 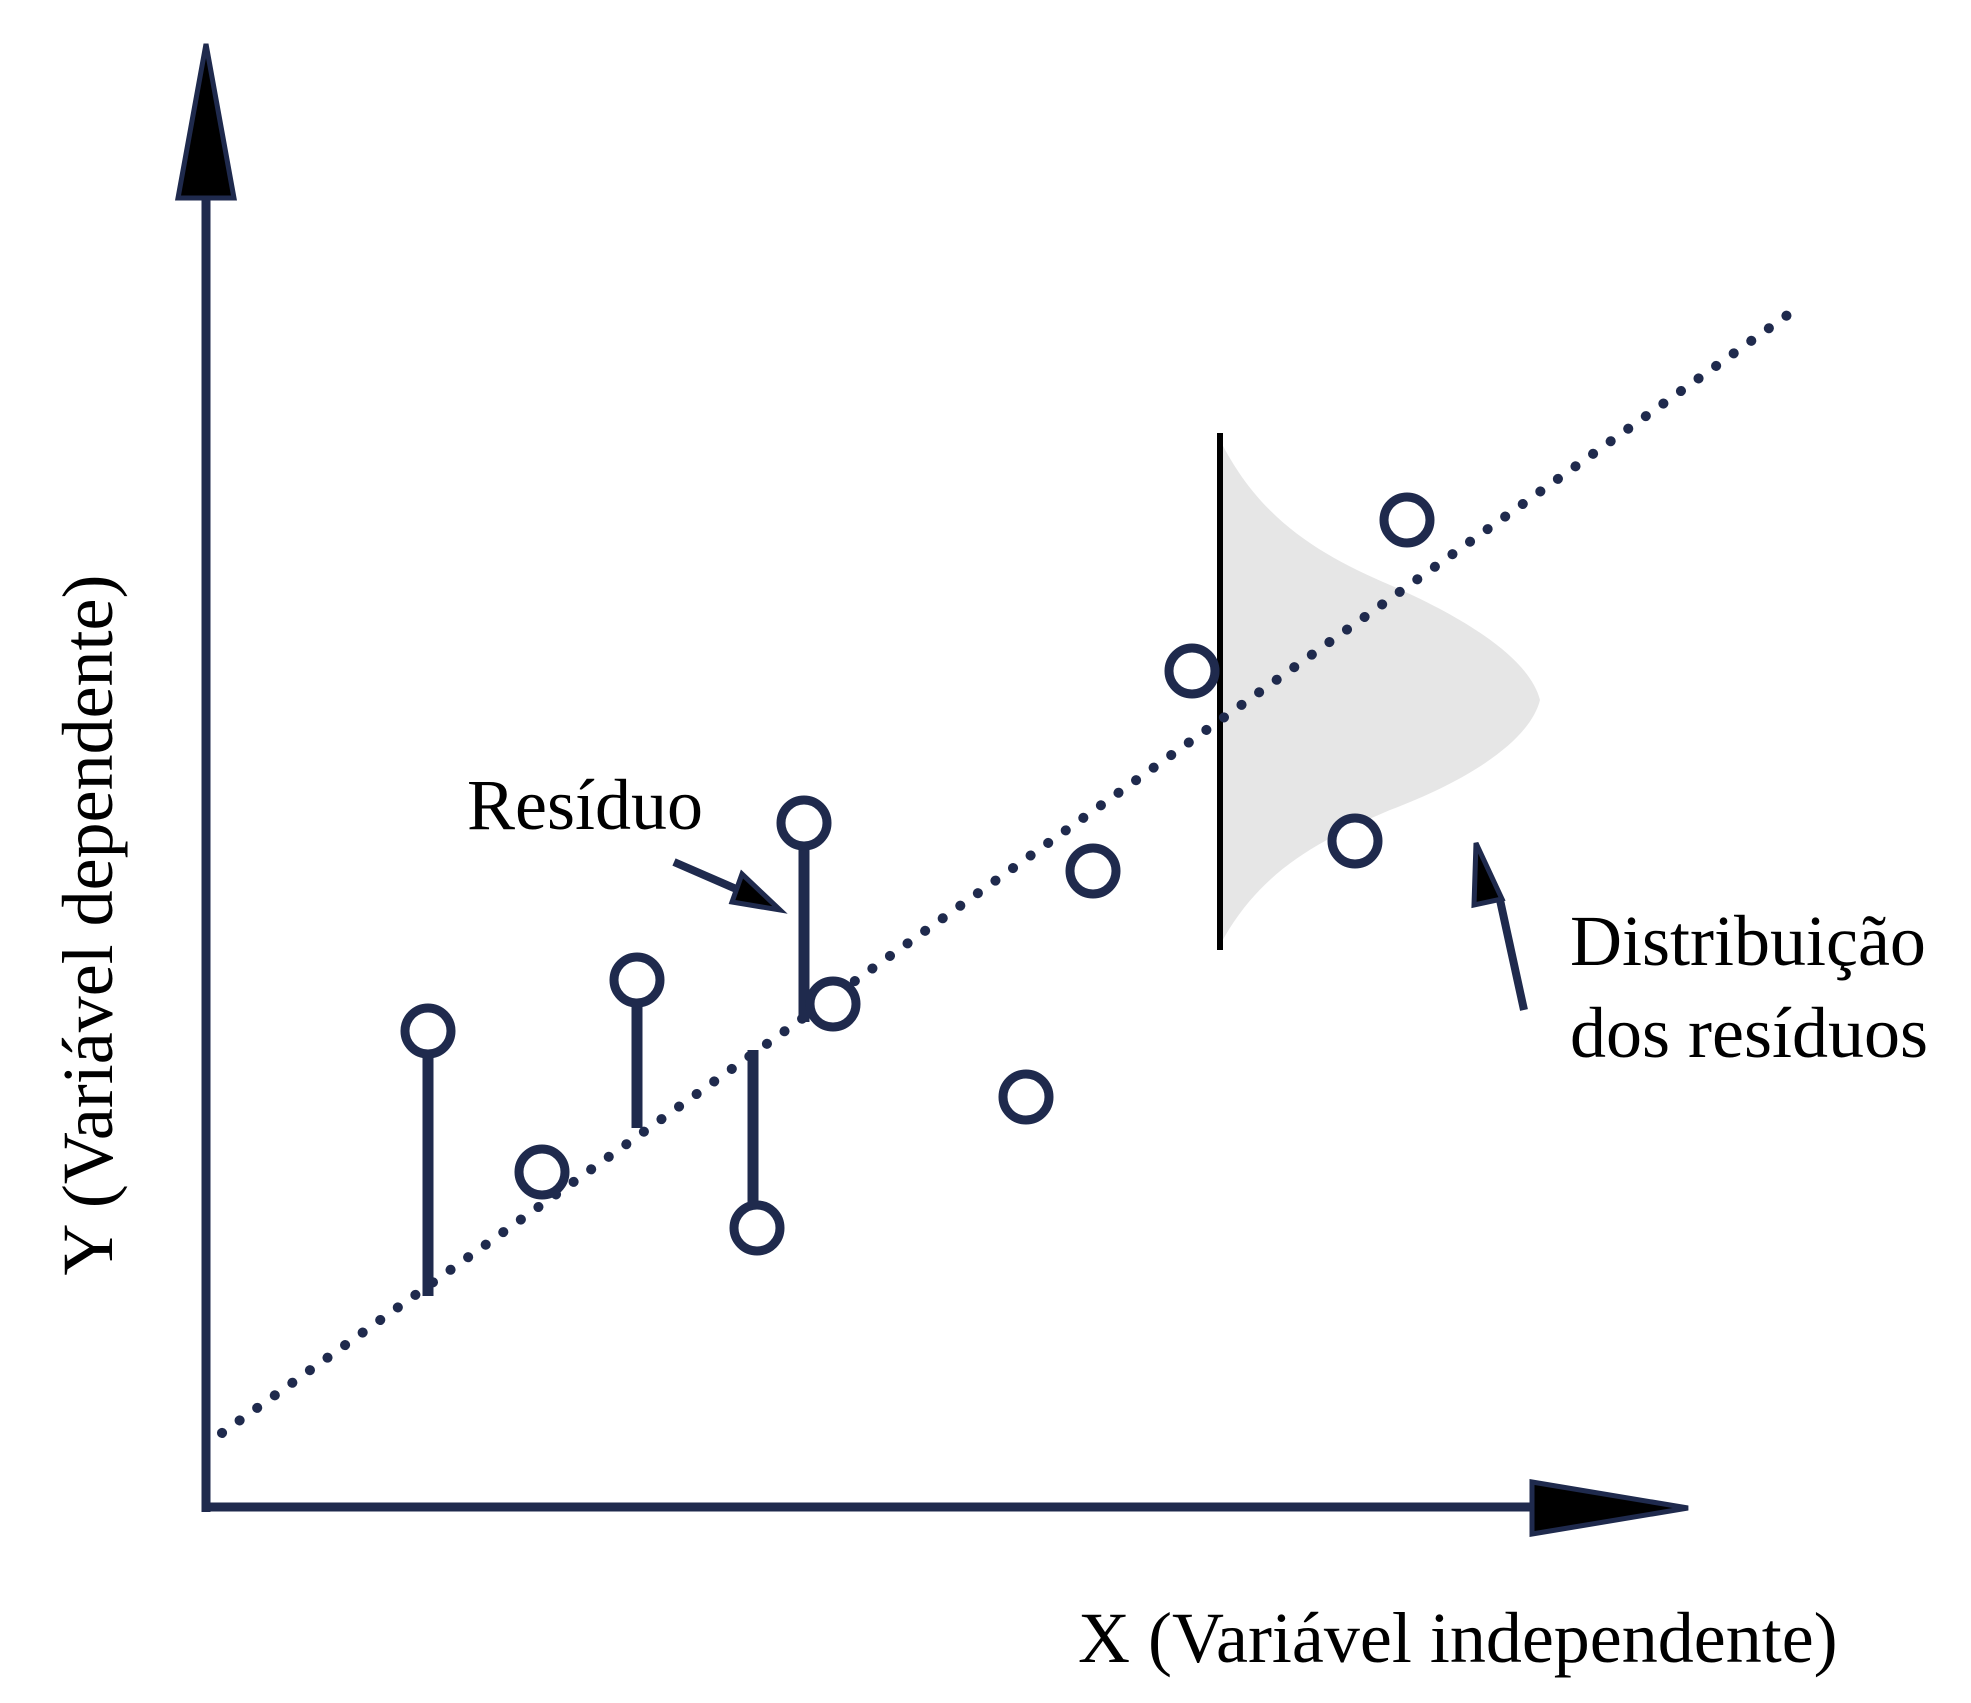 What do you see at coordinates (88, 925) in the screenshot?
I see `y-axis-label: Y (Variável dependente)` at bounding box center [88, 925].